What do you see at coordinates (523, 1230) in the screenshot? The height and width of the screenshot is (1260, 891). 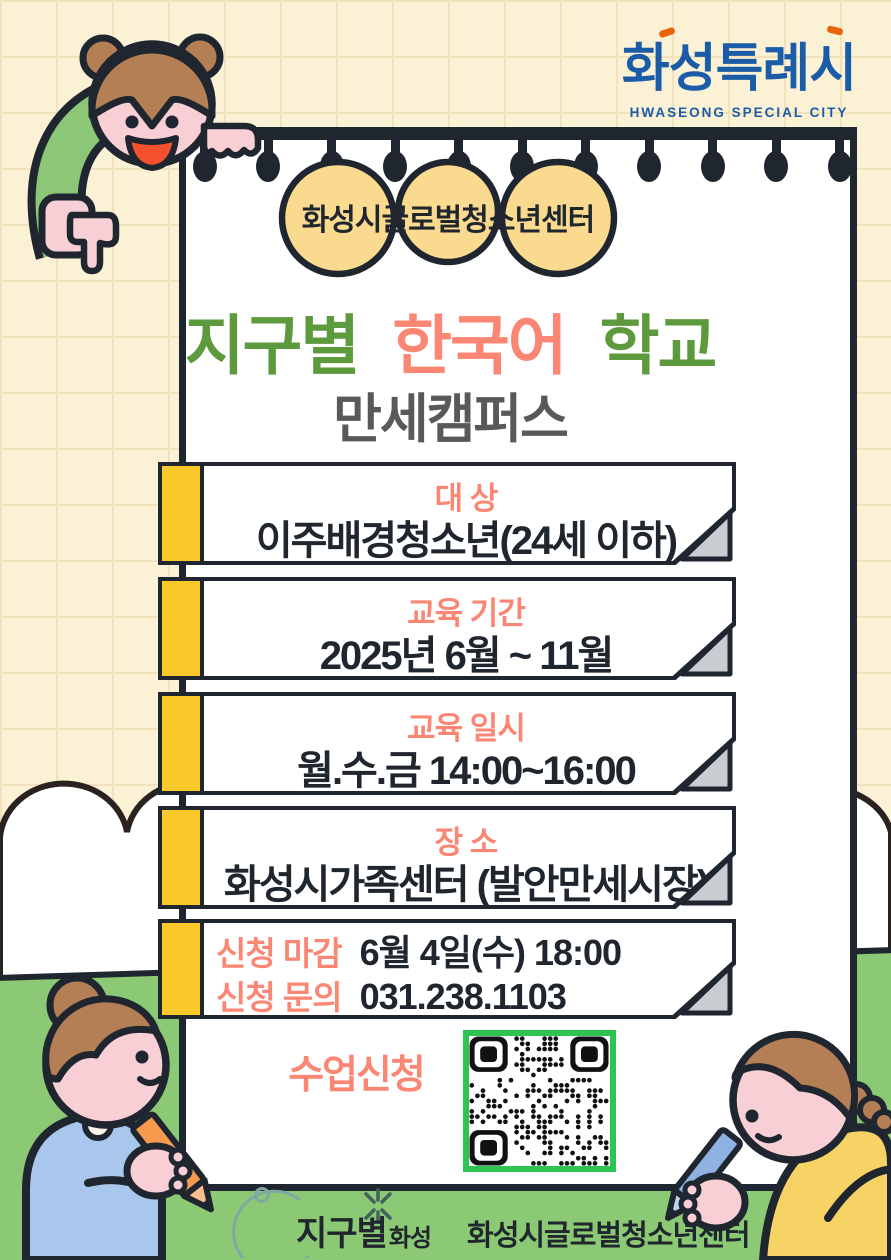 I see `footer-brand: 지구별 화성 화성시글로벌청소년센터` at bounding box center [523, 1230].